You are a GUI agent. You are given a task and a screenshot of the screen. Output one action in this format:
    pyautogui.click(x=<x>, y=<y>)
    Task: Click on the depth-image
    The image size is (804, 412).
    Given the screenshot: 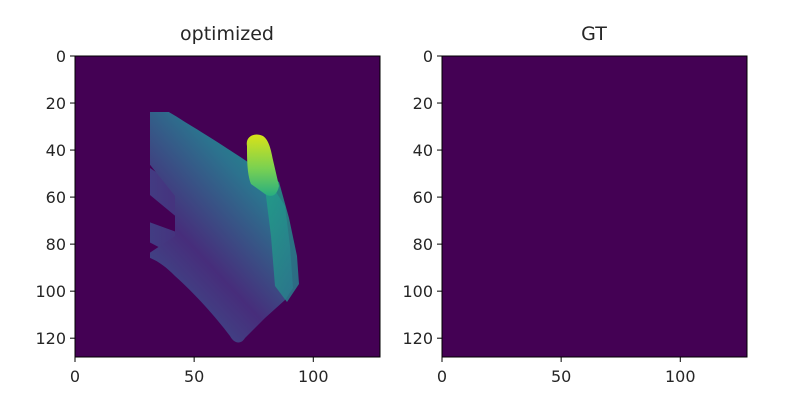 What is the action you would take?
    pyautogui.click(x=224, y=227)
    